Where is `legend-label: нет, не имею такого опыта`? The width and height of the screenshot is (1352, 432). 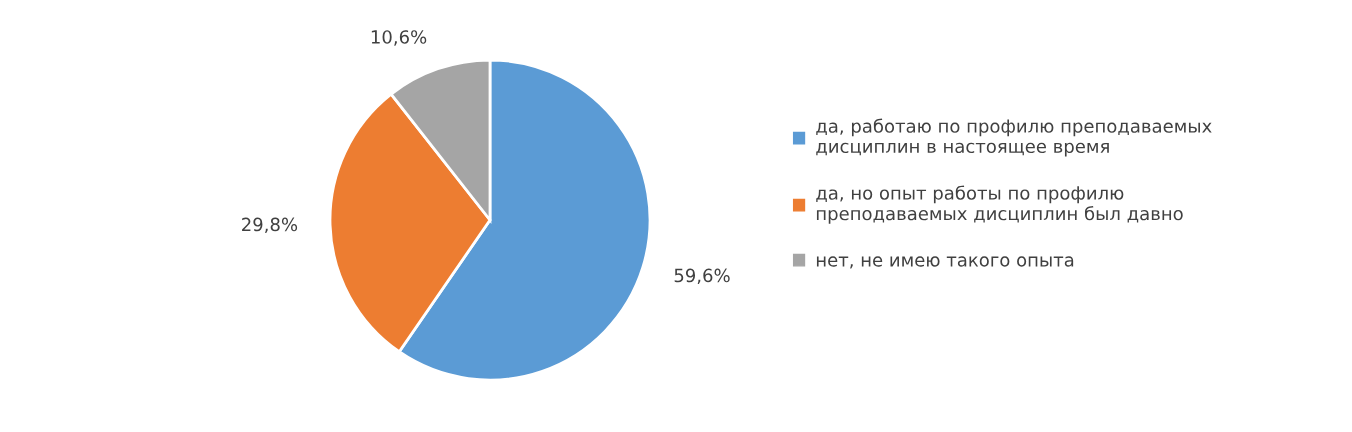 legend-label: нет, не имею такого опыта is located at coordinates (945, 262).